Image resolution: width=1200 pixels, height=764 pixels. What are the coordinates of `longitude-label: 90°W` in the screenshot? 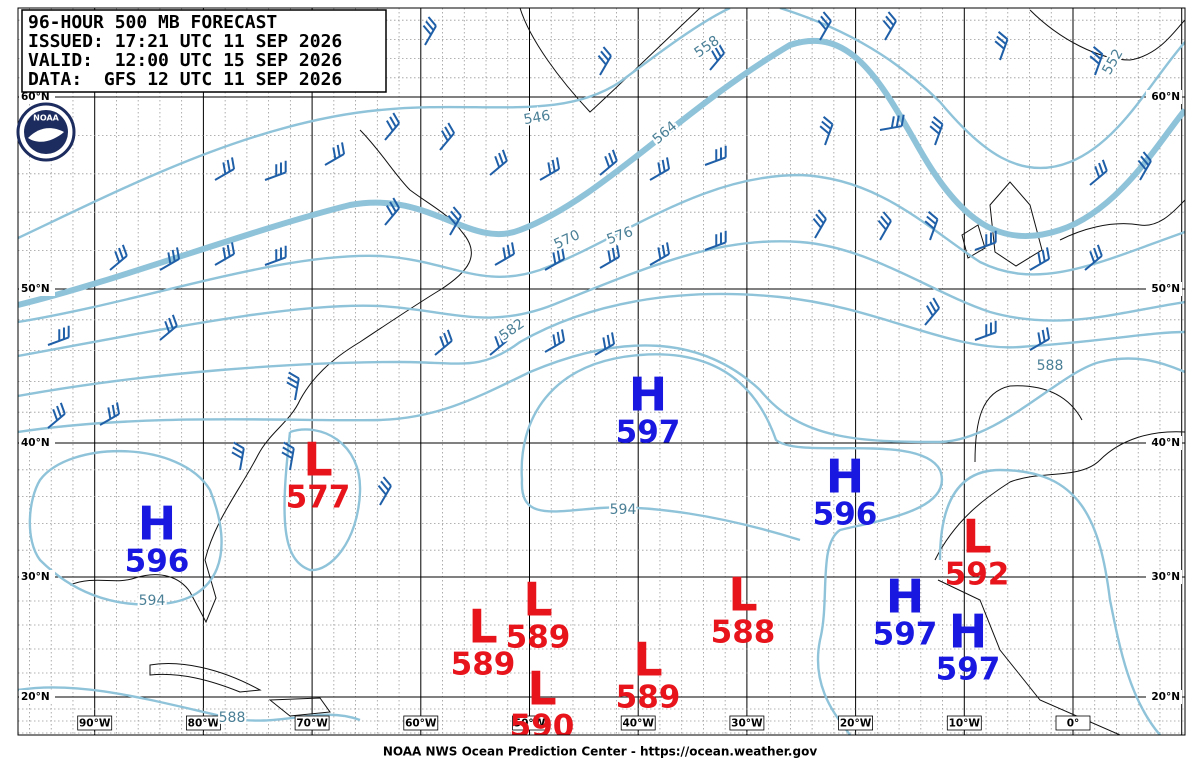 It's located at (95, 724).